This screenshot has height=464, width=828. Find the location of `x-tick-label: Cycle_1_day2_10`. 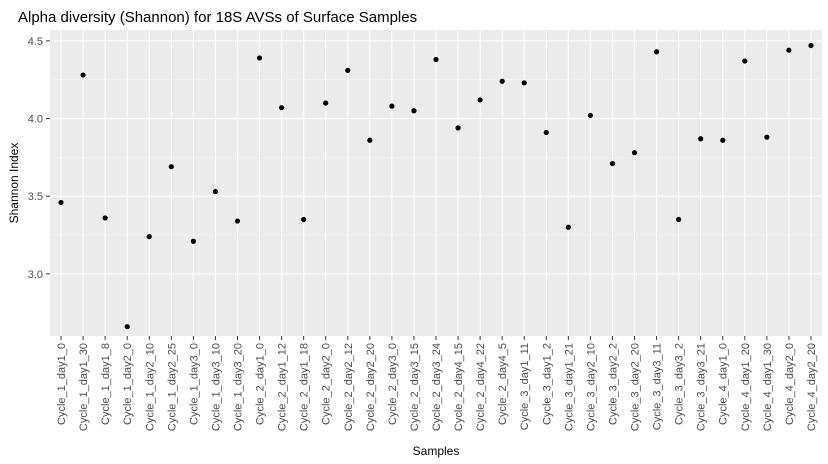

x-tick-label: Cycle_1_day2_10 is located at coordinates (150, 387).